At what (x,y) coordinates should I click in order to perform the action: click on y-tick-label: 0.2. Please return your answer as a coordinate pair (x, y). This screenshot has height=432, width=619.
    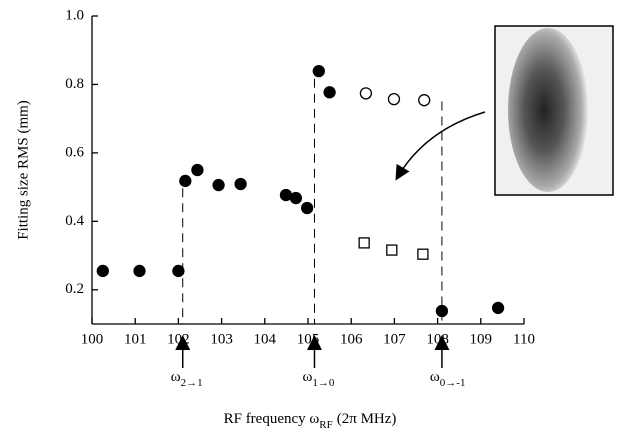
    Looking at the image, I should click on (74, 289).